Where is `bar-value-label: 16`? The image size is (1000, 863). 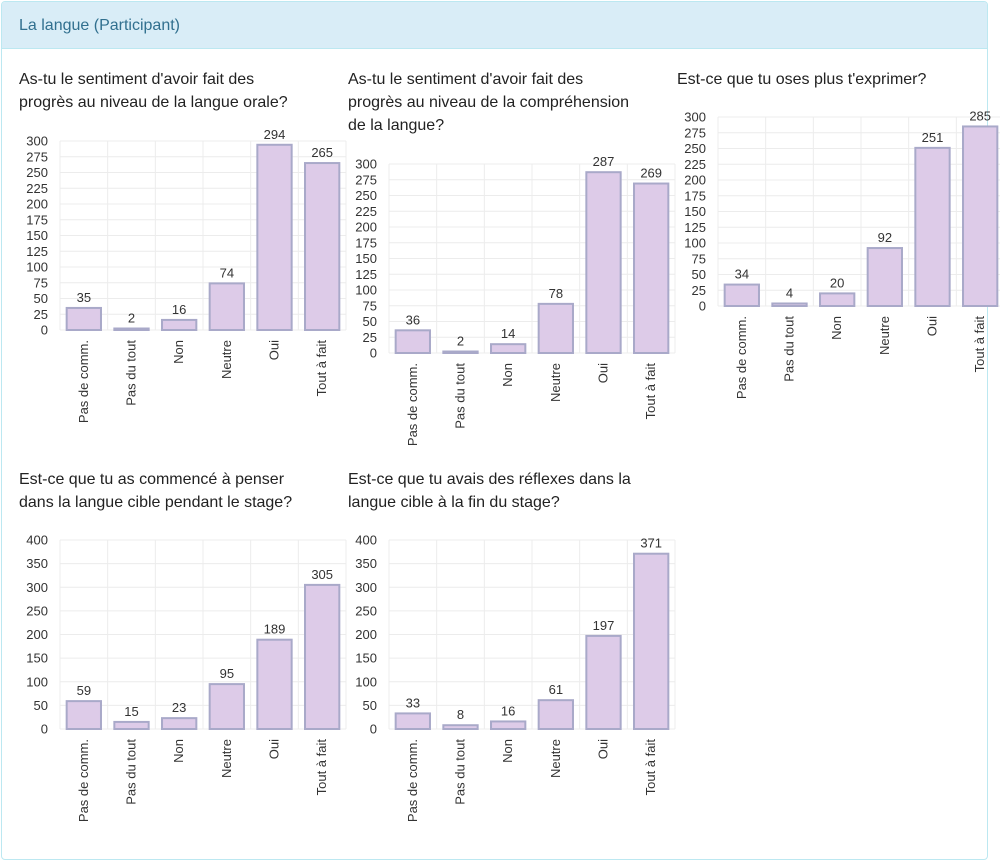
bar-value-label: 16 is located at coordinates (508, 710).